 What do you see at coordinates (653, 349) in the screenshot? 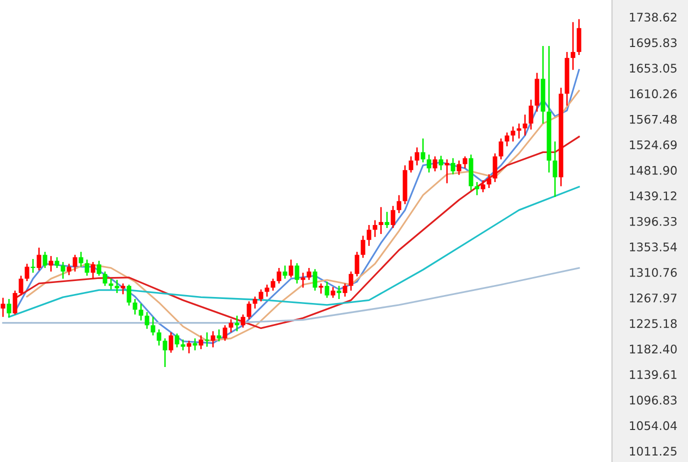
I see `y-tick-label: 1182.40` at bounding box center [653, 349].